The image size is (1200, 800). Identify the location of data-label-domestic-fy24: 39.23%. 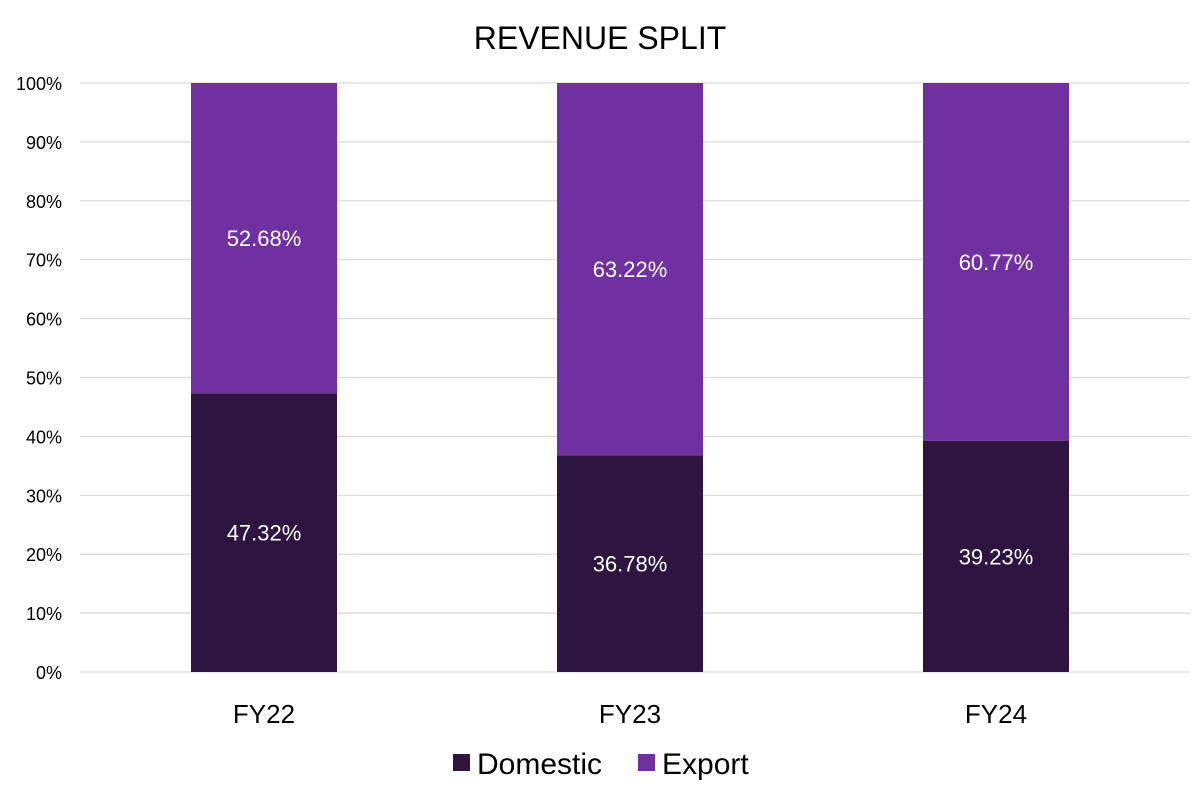
(996, 556).